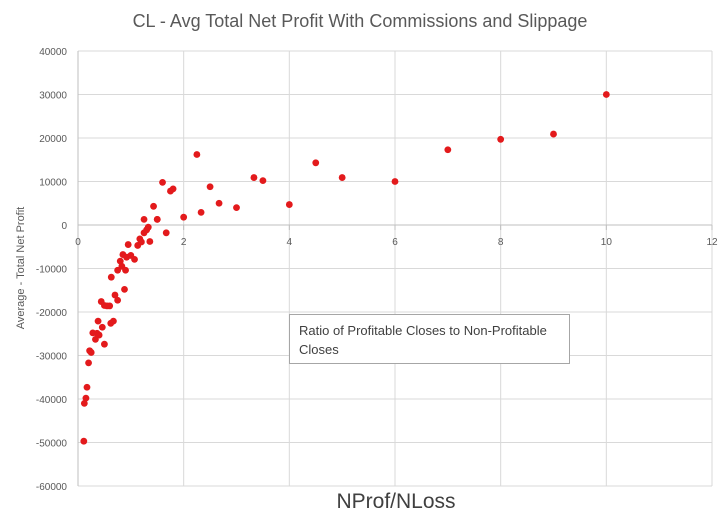 This screenshot has width=720, height=530. I want to click on y-tick-label: -30000, so click(52, 357).